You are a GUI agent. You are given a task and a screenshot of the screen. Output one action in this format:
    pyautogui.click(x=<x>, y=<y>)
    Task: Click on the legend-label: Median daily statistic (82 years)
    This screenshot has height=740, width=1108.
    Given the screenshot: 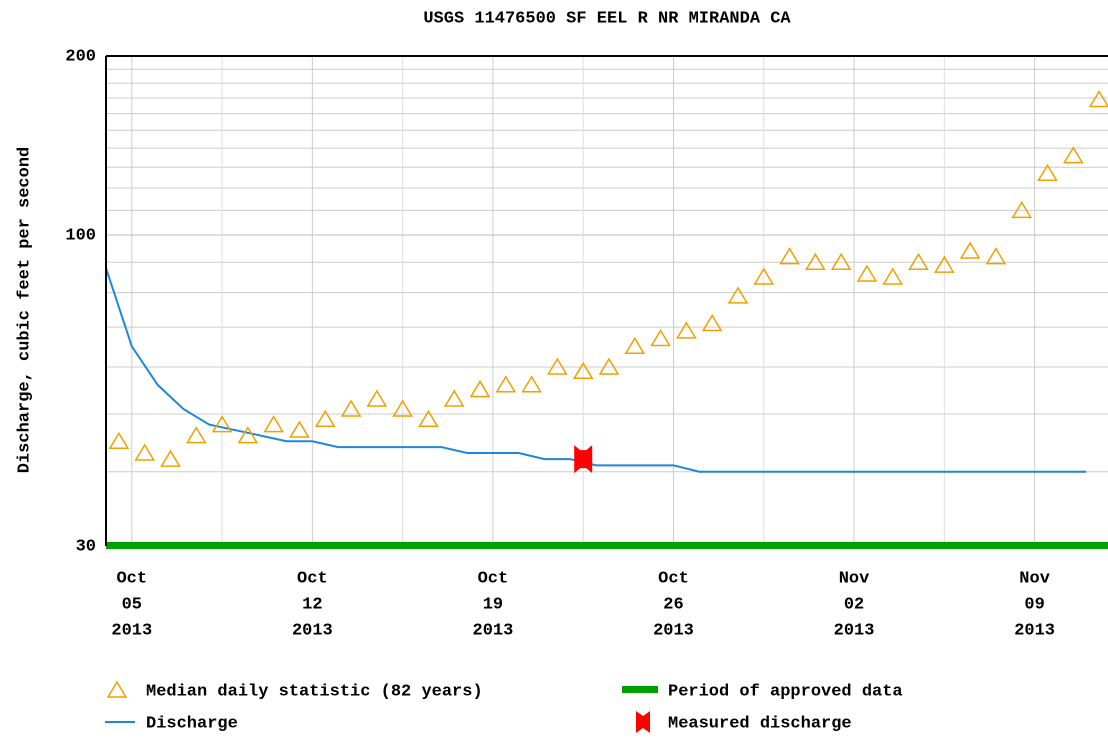 What is the action you would take?
    pyautogui.click(x=314, y=691)
    